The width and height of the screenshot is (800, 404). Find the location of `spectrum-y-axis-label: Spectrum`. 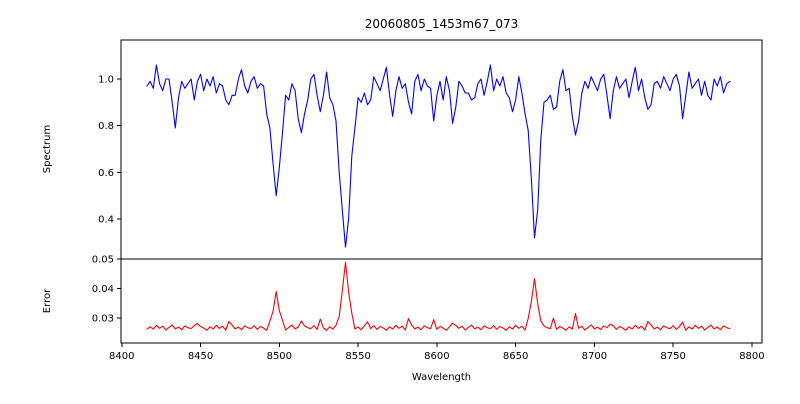

spectrum-y-axis-label: Spectrum is located at coordinates (47, 149).